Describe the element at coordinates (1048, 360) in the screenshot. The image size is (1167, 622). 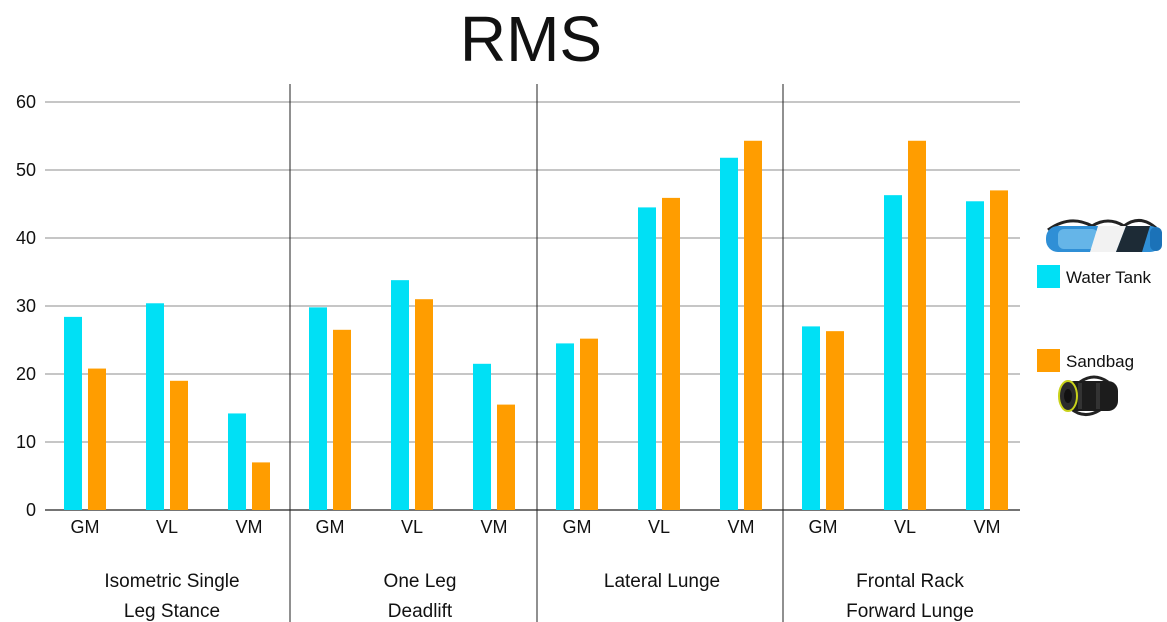
I see `legend-swatch-sandbag` at that location.